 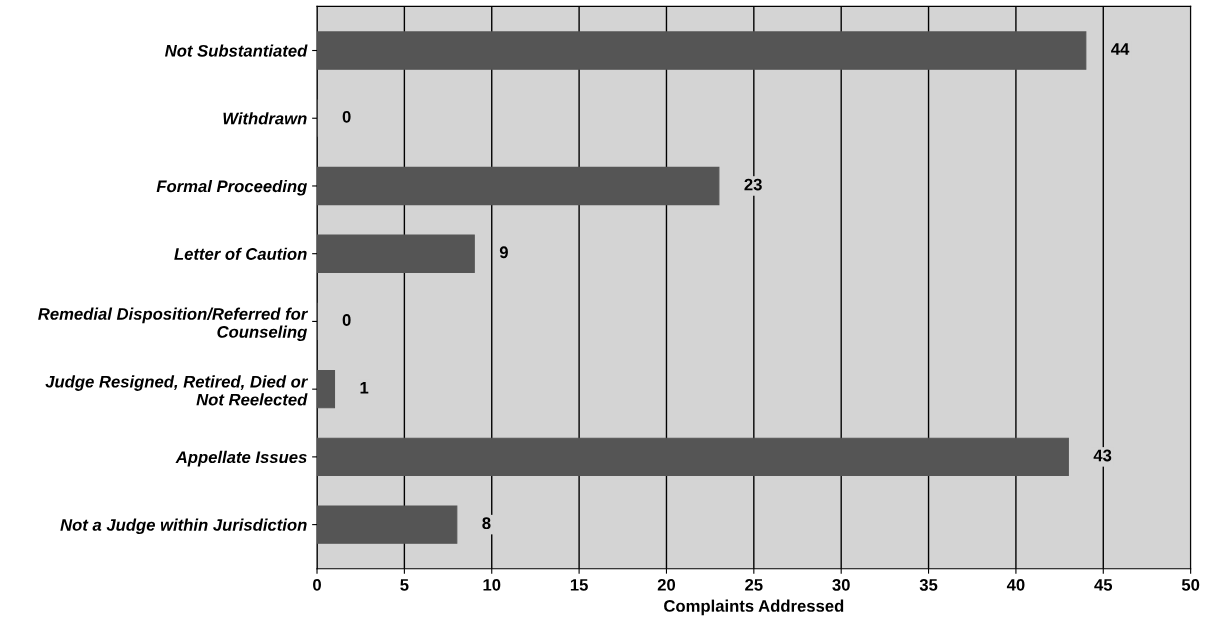 I want to click on x-tick-label: 5, so click(x=404, y=585).